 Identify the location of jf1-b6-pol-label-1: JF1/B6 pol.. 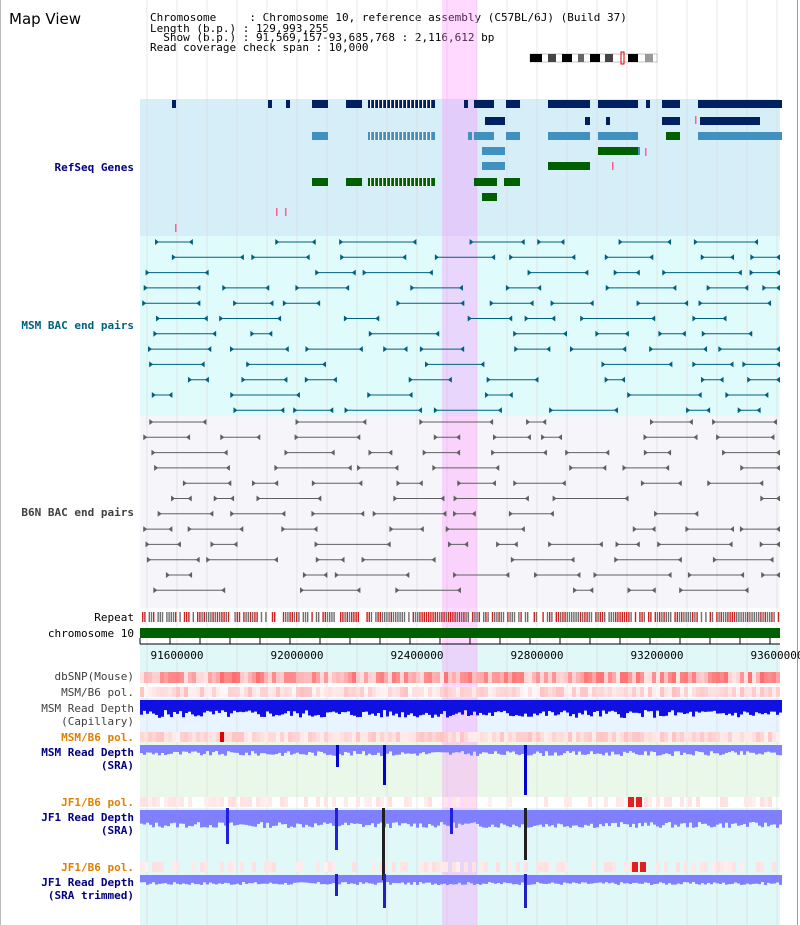
(97, 802).